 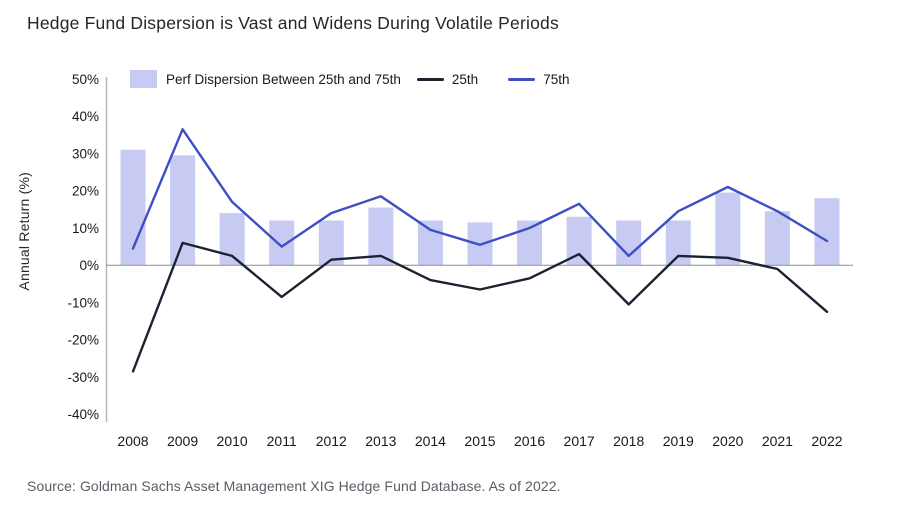 I want to click on x-tick-label: 2015, so click(x=479, y=441).